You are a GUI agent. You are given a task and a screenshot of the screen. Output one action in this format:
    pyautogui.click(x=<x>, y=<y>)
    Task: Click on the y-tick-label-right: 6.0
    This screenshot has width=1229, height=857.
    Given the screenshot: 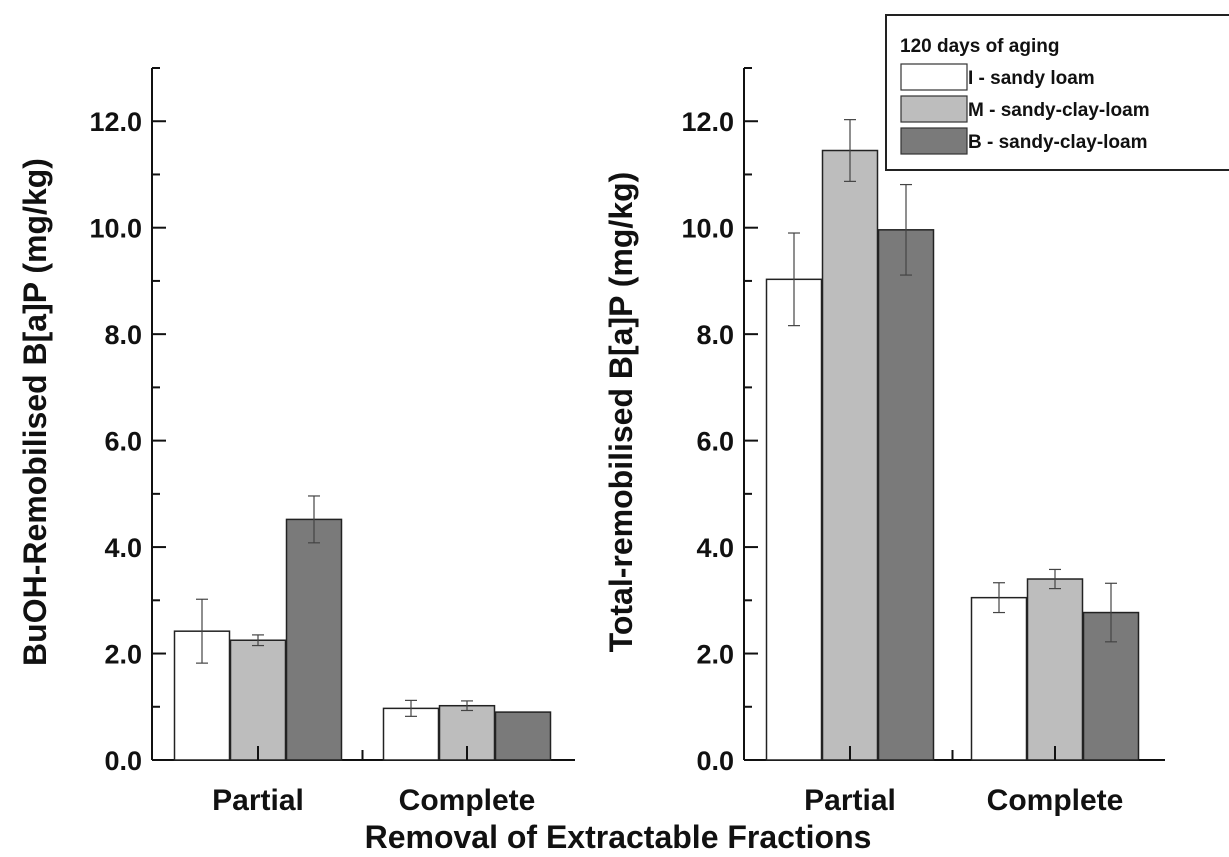 What is the action you would take?
    pyautogui.click(x=715, y=442)
    